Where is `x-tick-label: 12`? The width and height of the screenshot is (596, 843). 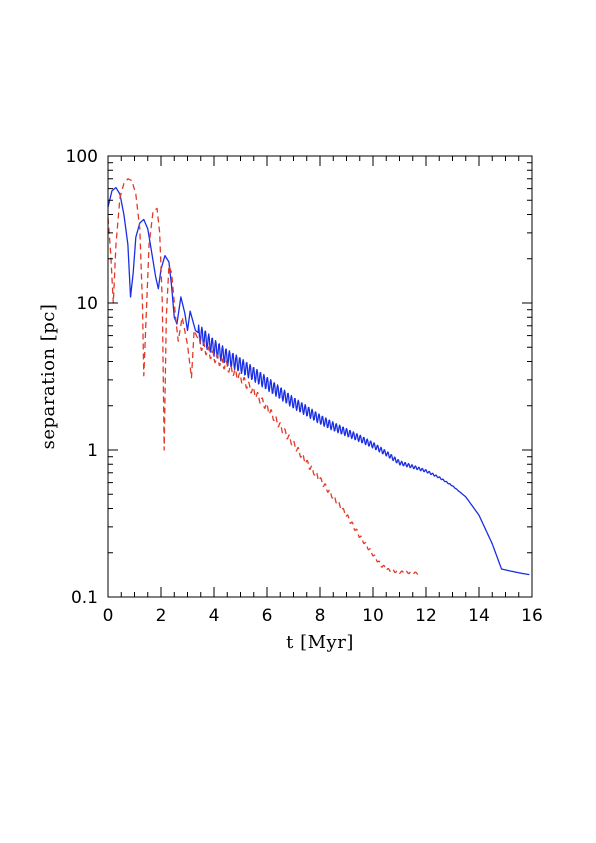
x-tick-label: 12 is located at coordinates (426, 616).